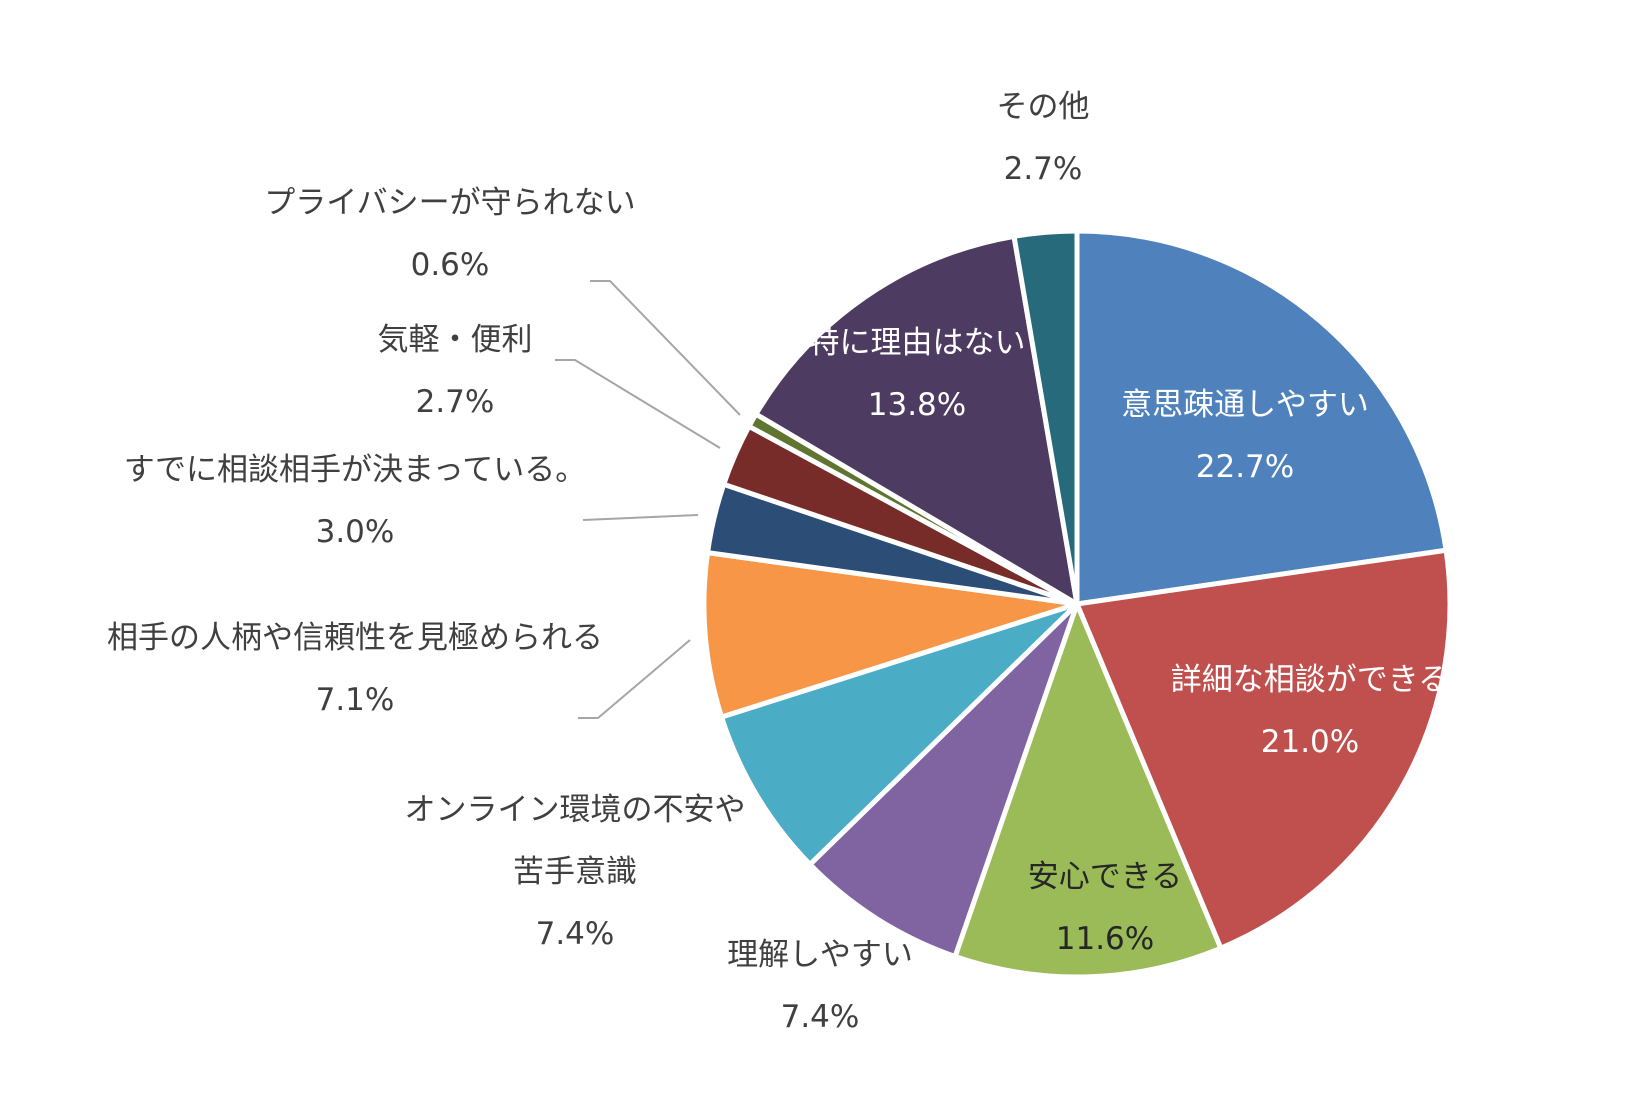 Image resolution: width=1650 pixels, height=1101 pixels. I want to click on slice-communication-easy, so click(1261, 417).